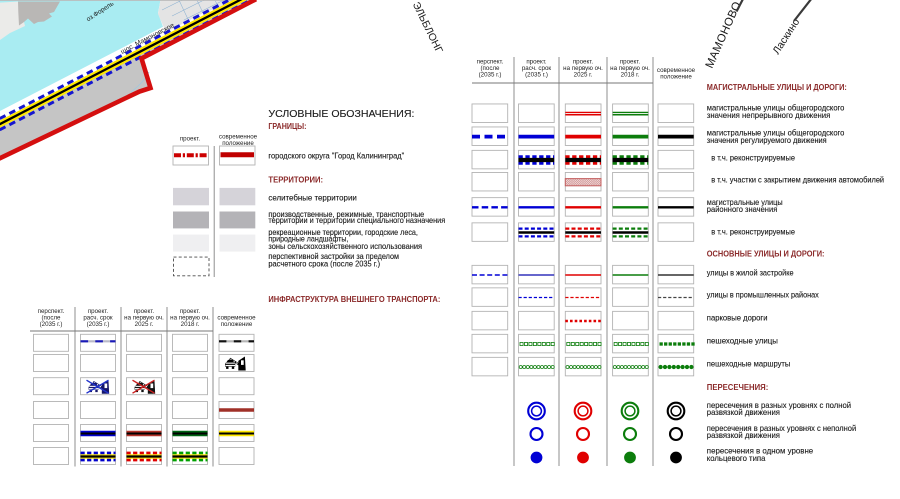  What do you see at coordinates (767, 140) in the screenshot?
I see `svg-text:значения регулируемого движени: значения регулируемого движения` at bounding box center [767, 140].